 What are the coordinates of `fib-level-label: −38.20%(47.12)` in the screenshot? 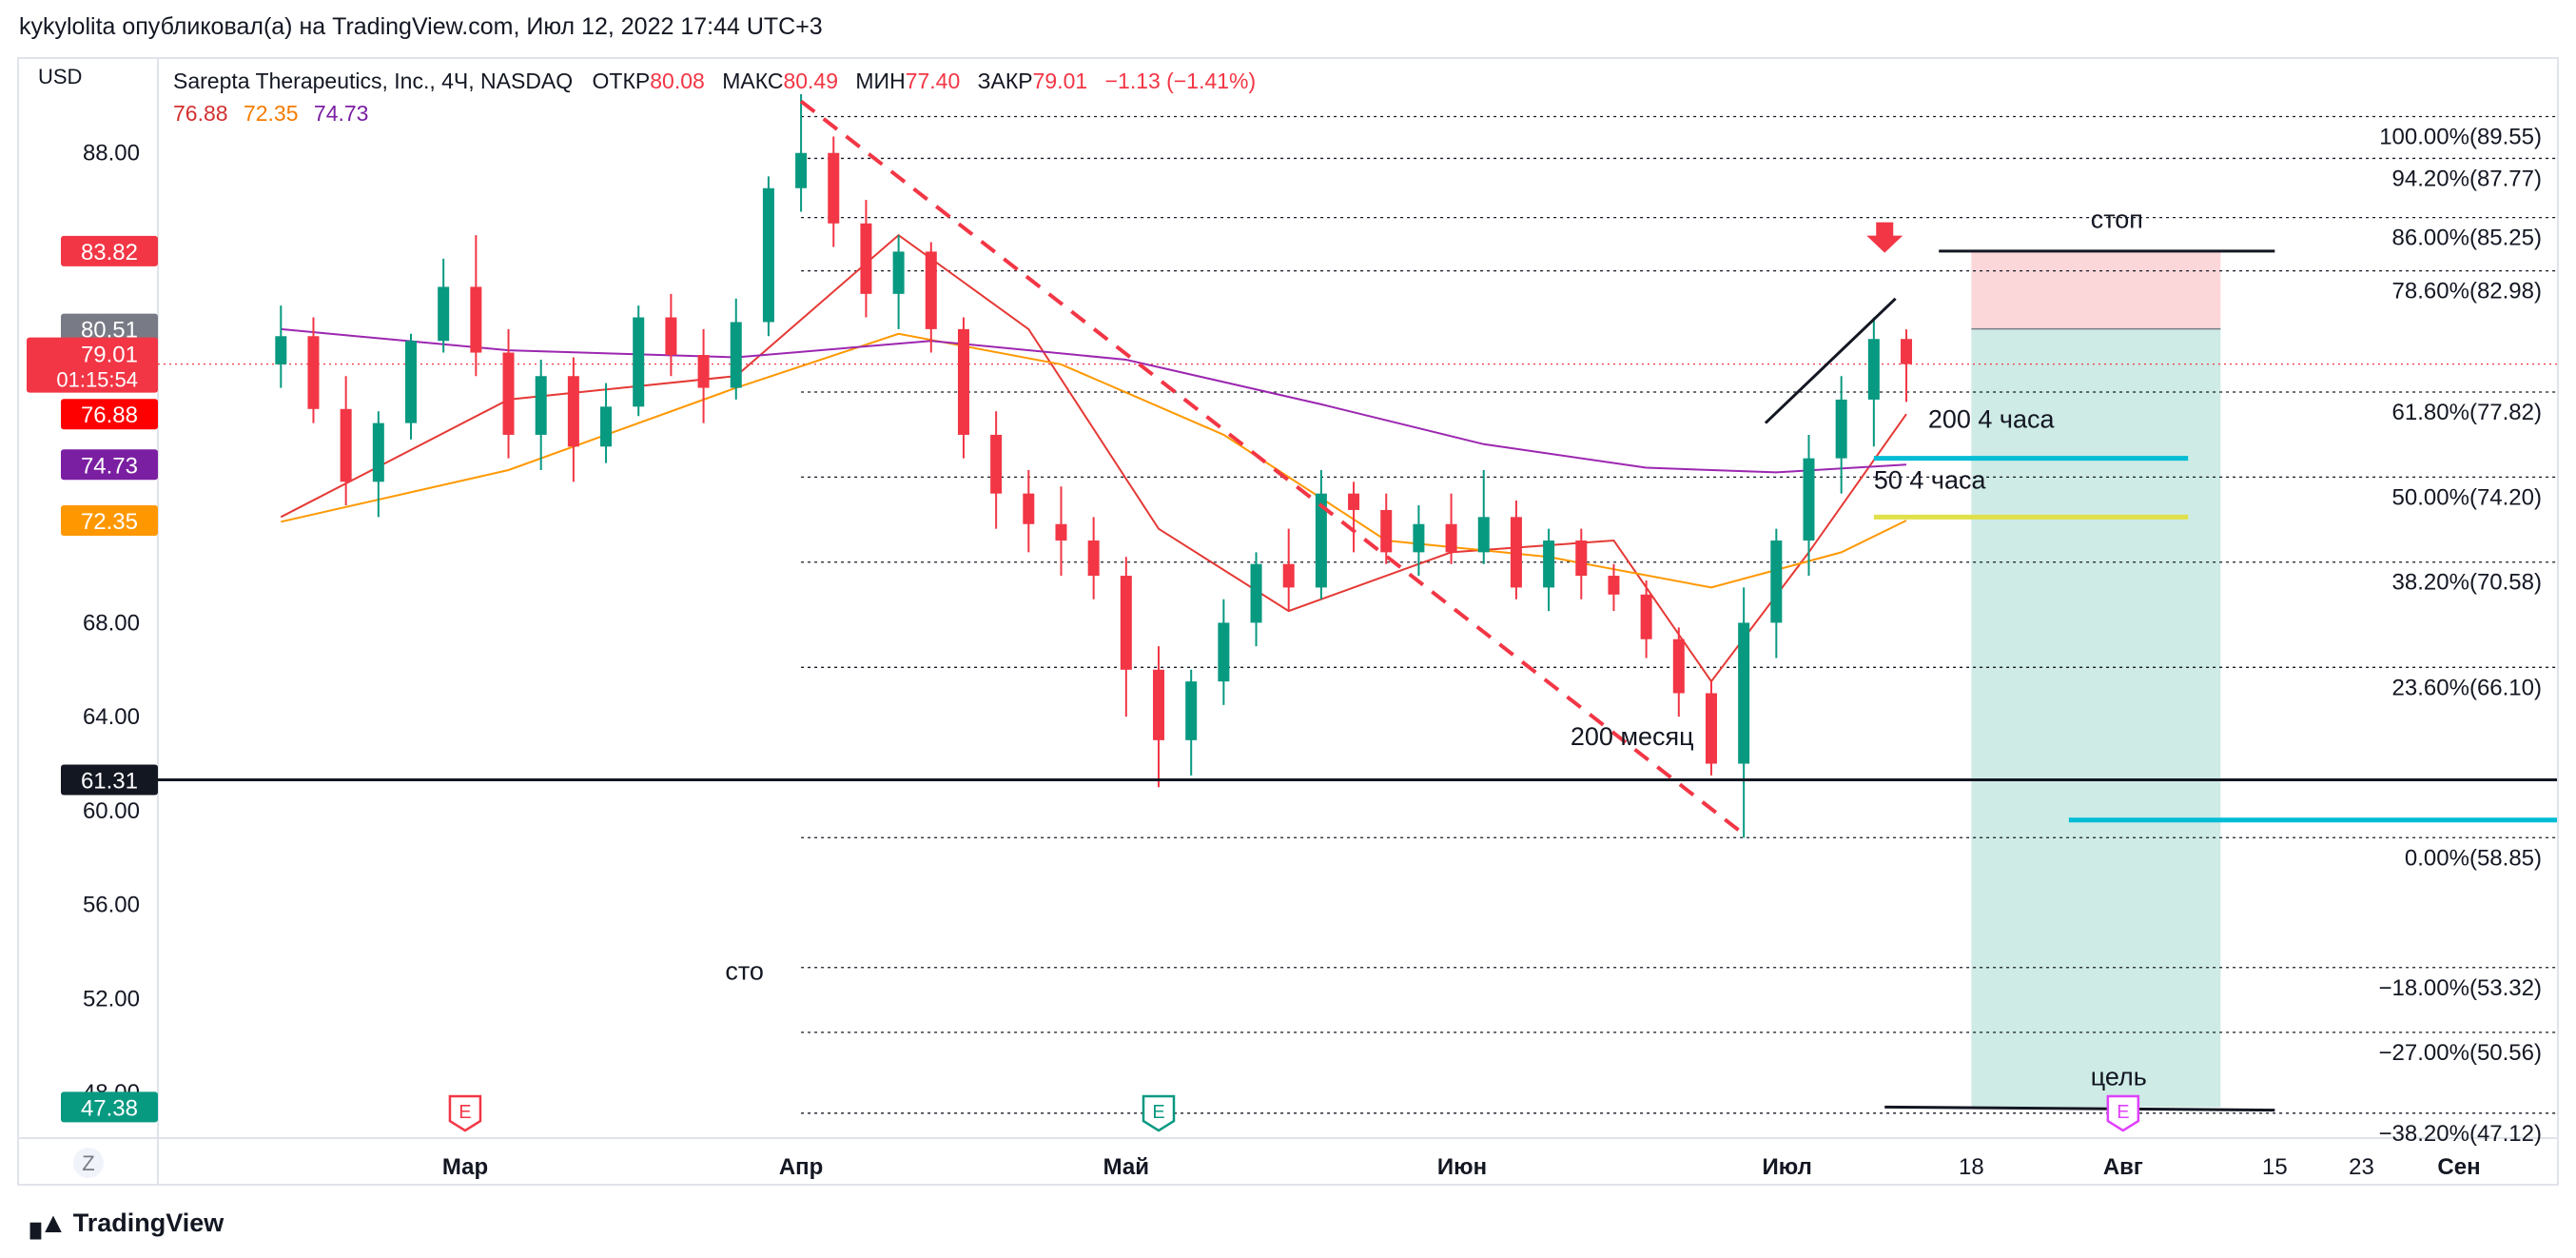 It's located at (2460, 1134).